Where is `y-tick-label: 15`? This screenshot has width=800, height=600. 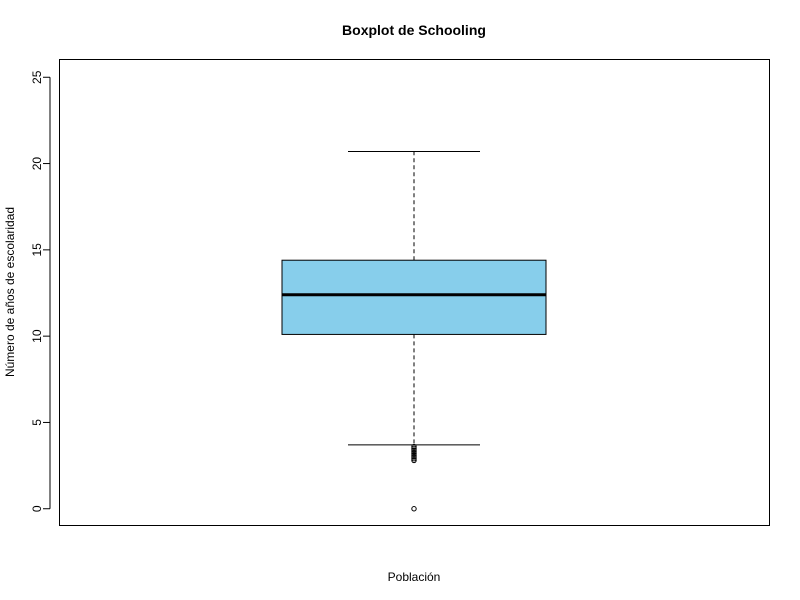 y-tick-label: 15 is located at coordinates (37, 250).